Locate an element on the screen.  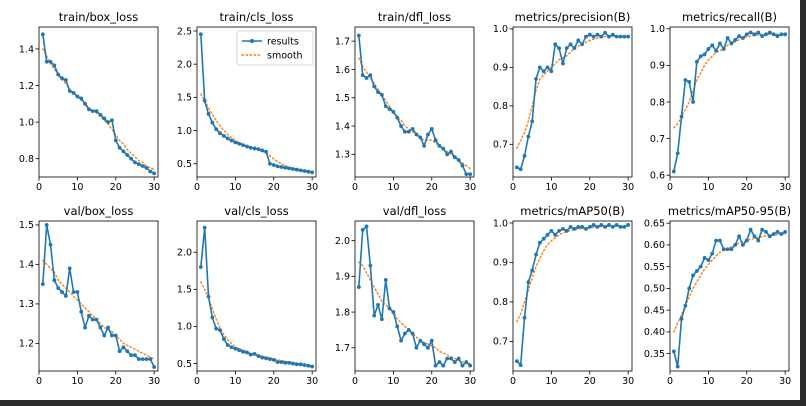
y-tick-label: 1.8 is located at coordinates (342, 312).